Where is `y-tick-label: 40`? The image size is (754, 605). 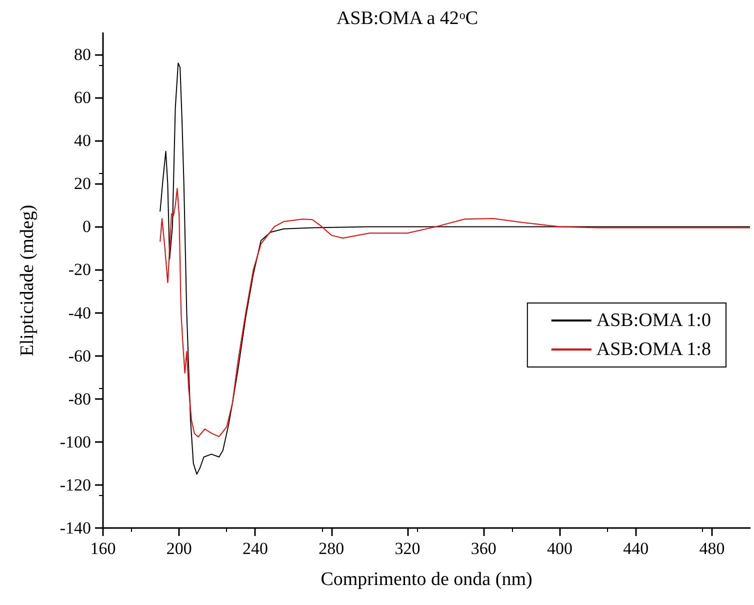 y-tick-label: 40 is located at coordinates (82, 140).